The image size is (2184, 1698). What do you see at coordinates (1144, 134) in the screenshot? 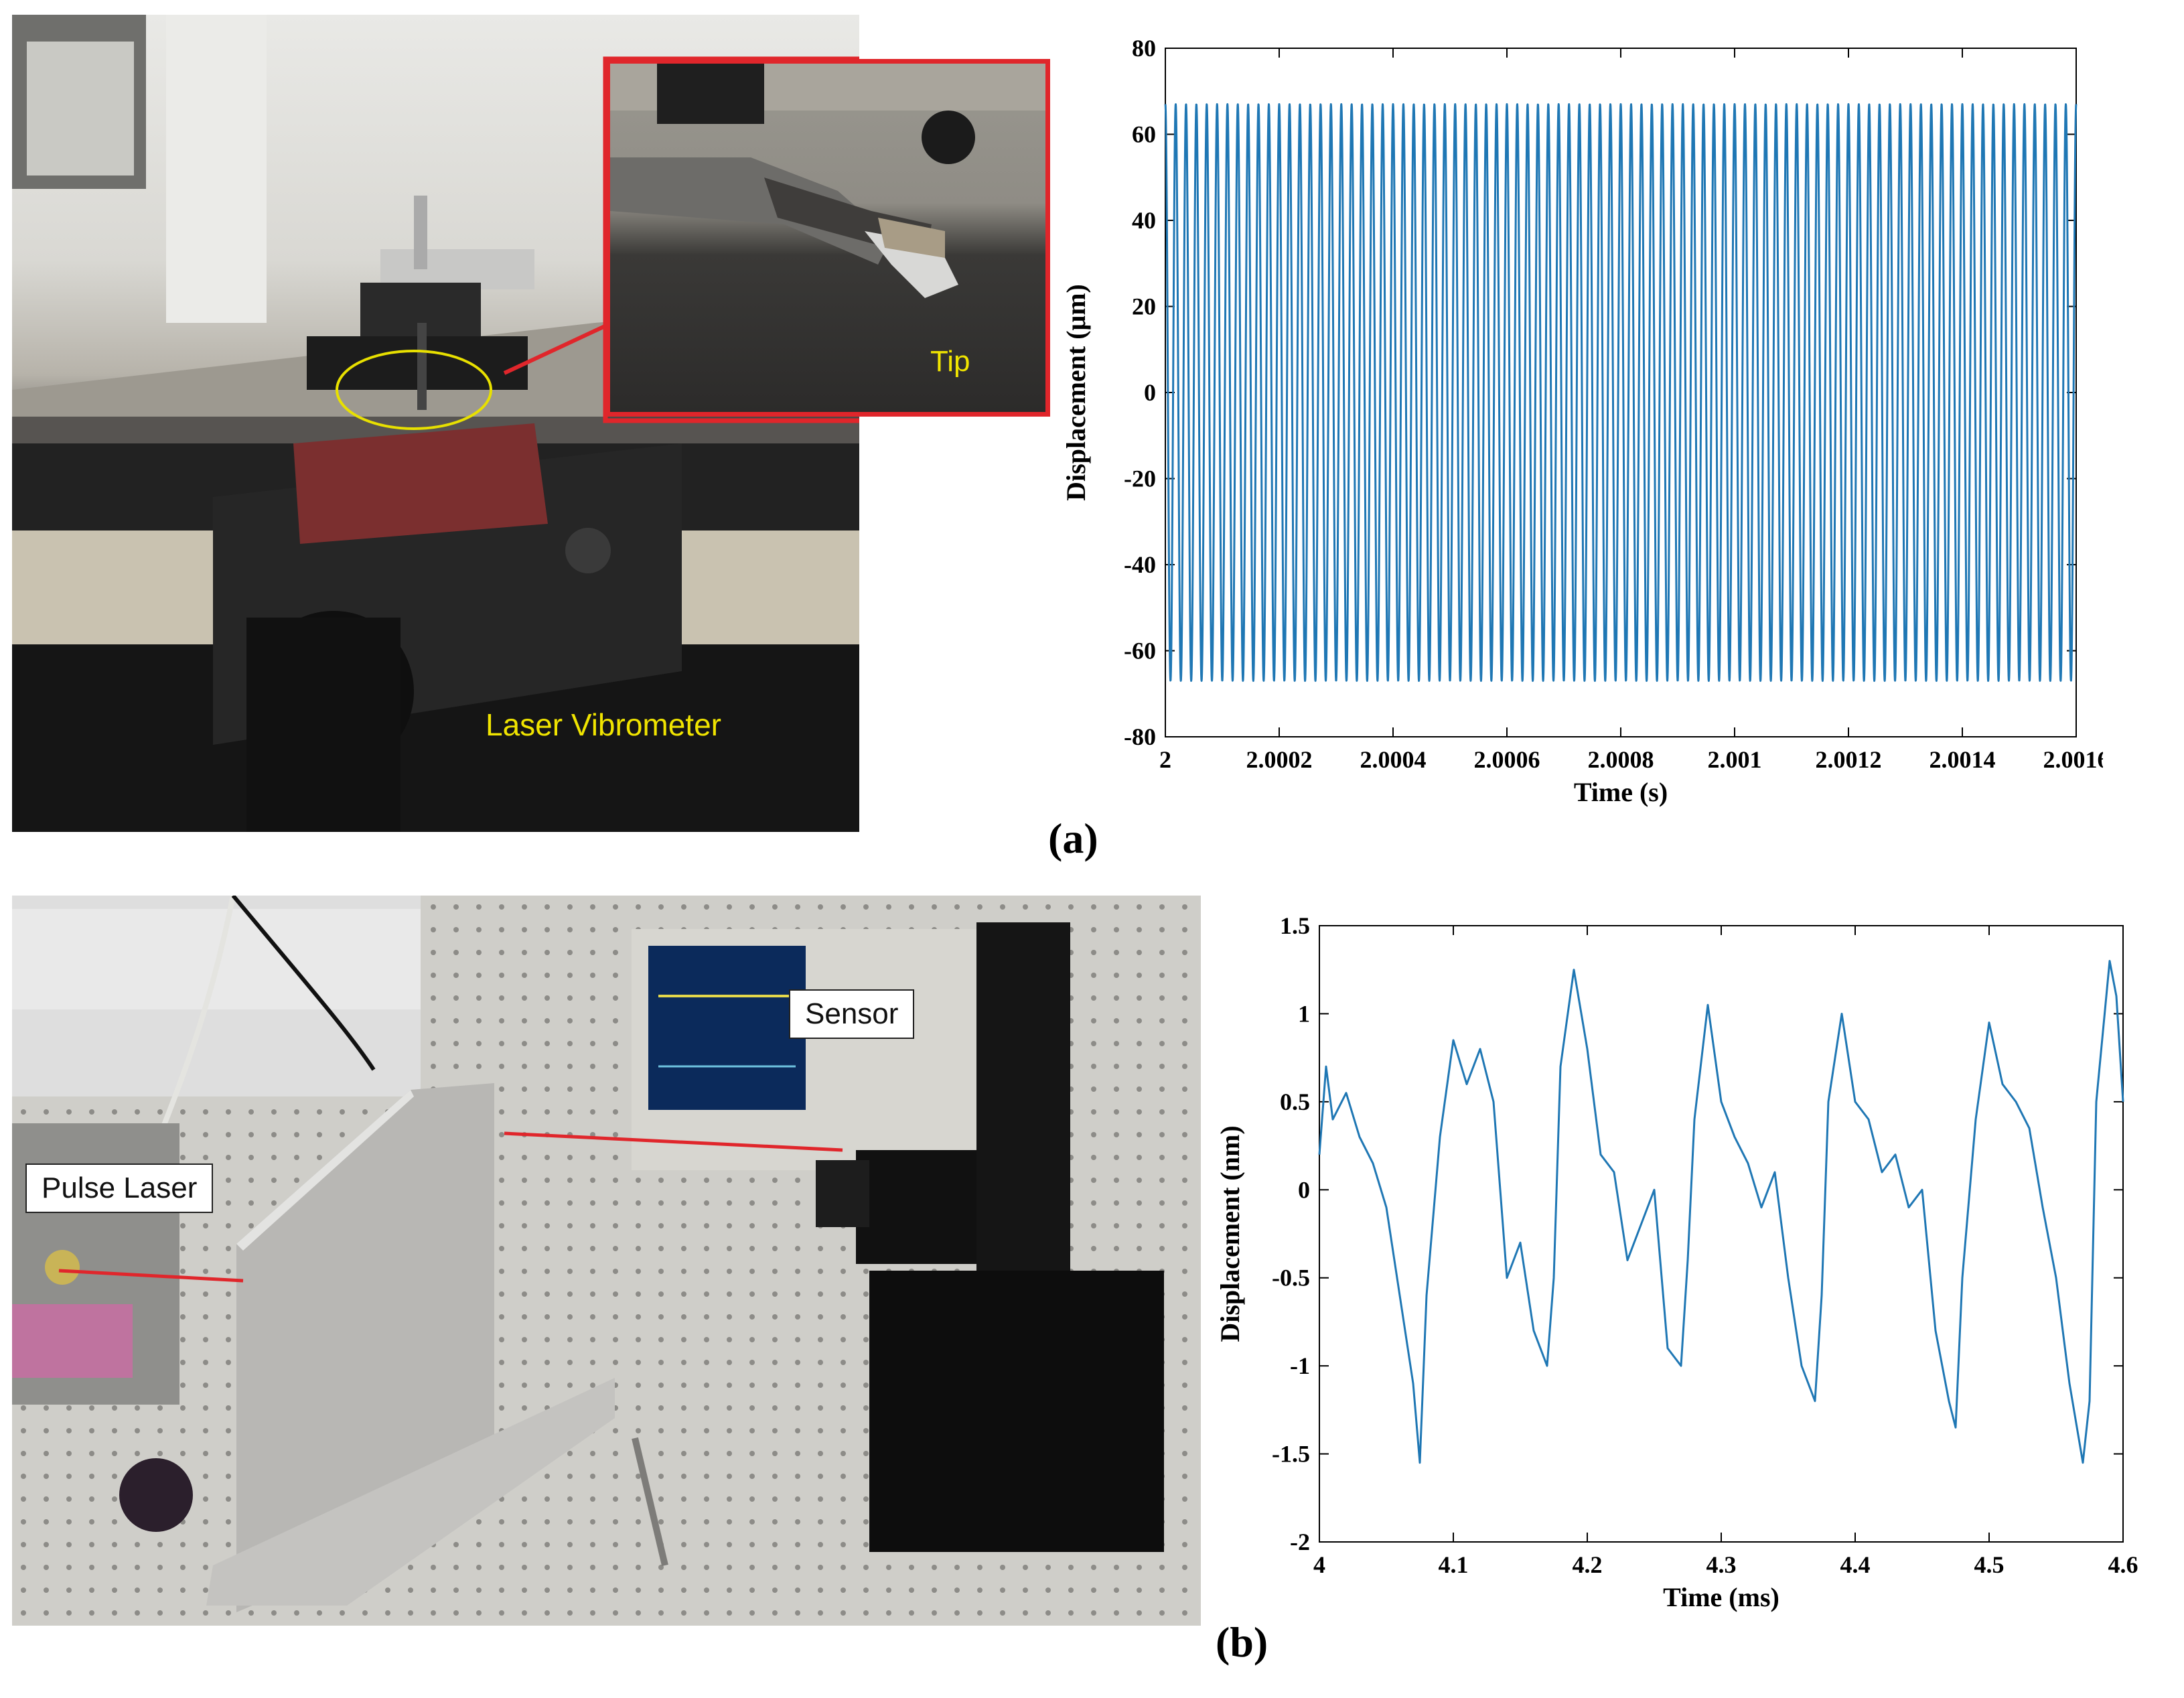
I see `y-tick-label: 60` at bounding box center [1144, 134].